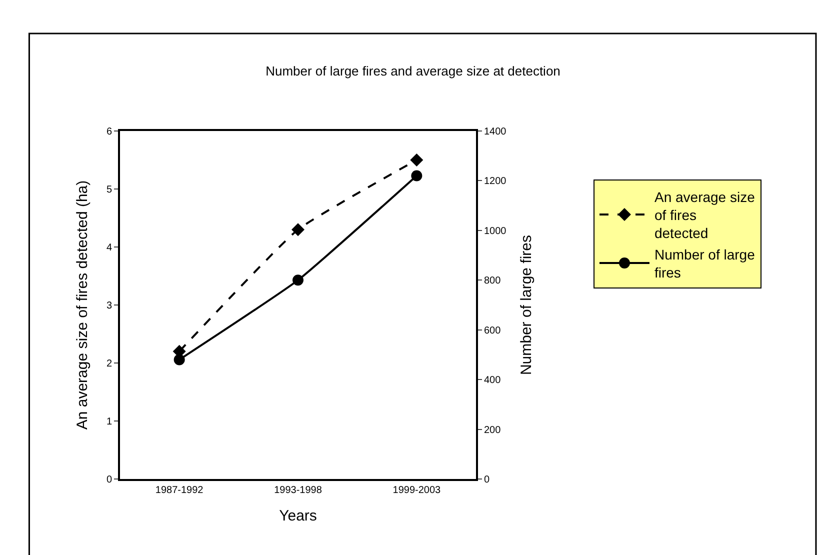 This screenshot has height=555, width=826. What do you see at coordinates (83, 305) in the screenshot?
I see `y-axis-title: An average size of fires detected (ha)` at bounding box center [83, 305].